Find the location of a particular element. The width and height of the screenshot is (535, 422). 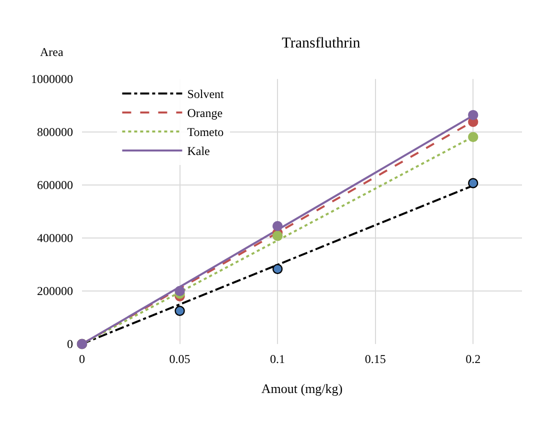

chart-title: Transfluthrin is located at coordinates (321, 43).